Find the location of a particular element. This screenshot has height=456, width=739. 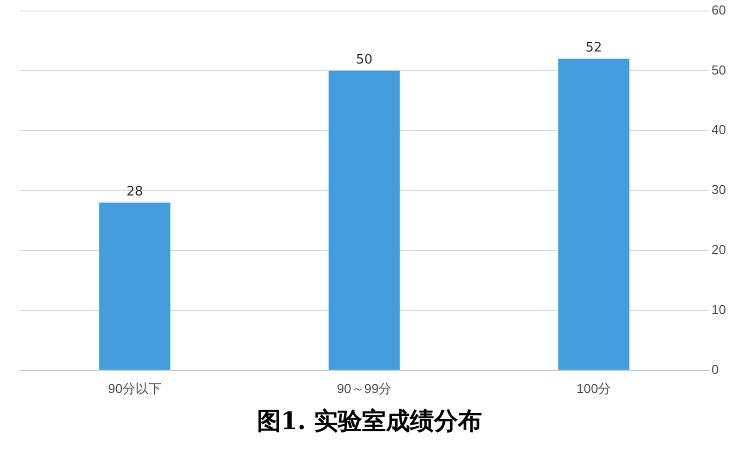

data-label: 52 is located at coordinates (594, 48).